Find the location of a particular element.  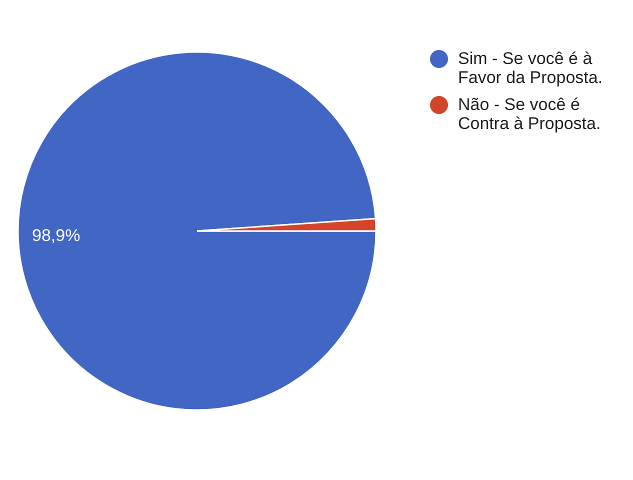

data-label: 98,9% is located at coordinates (56, 235).